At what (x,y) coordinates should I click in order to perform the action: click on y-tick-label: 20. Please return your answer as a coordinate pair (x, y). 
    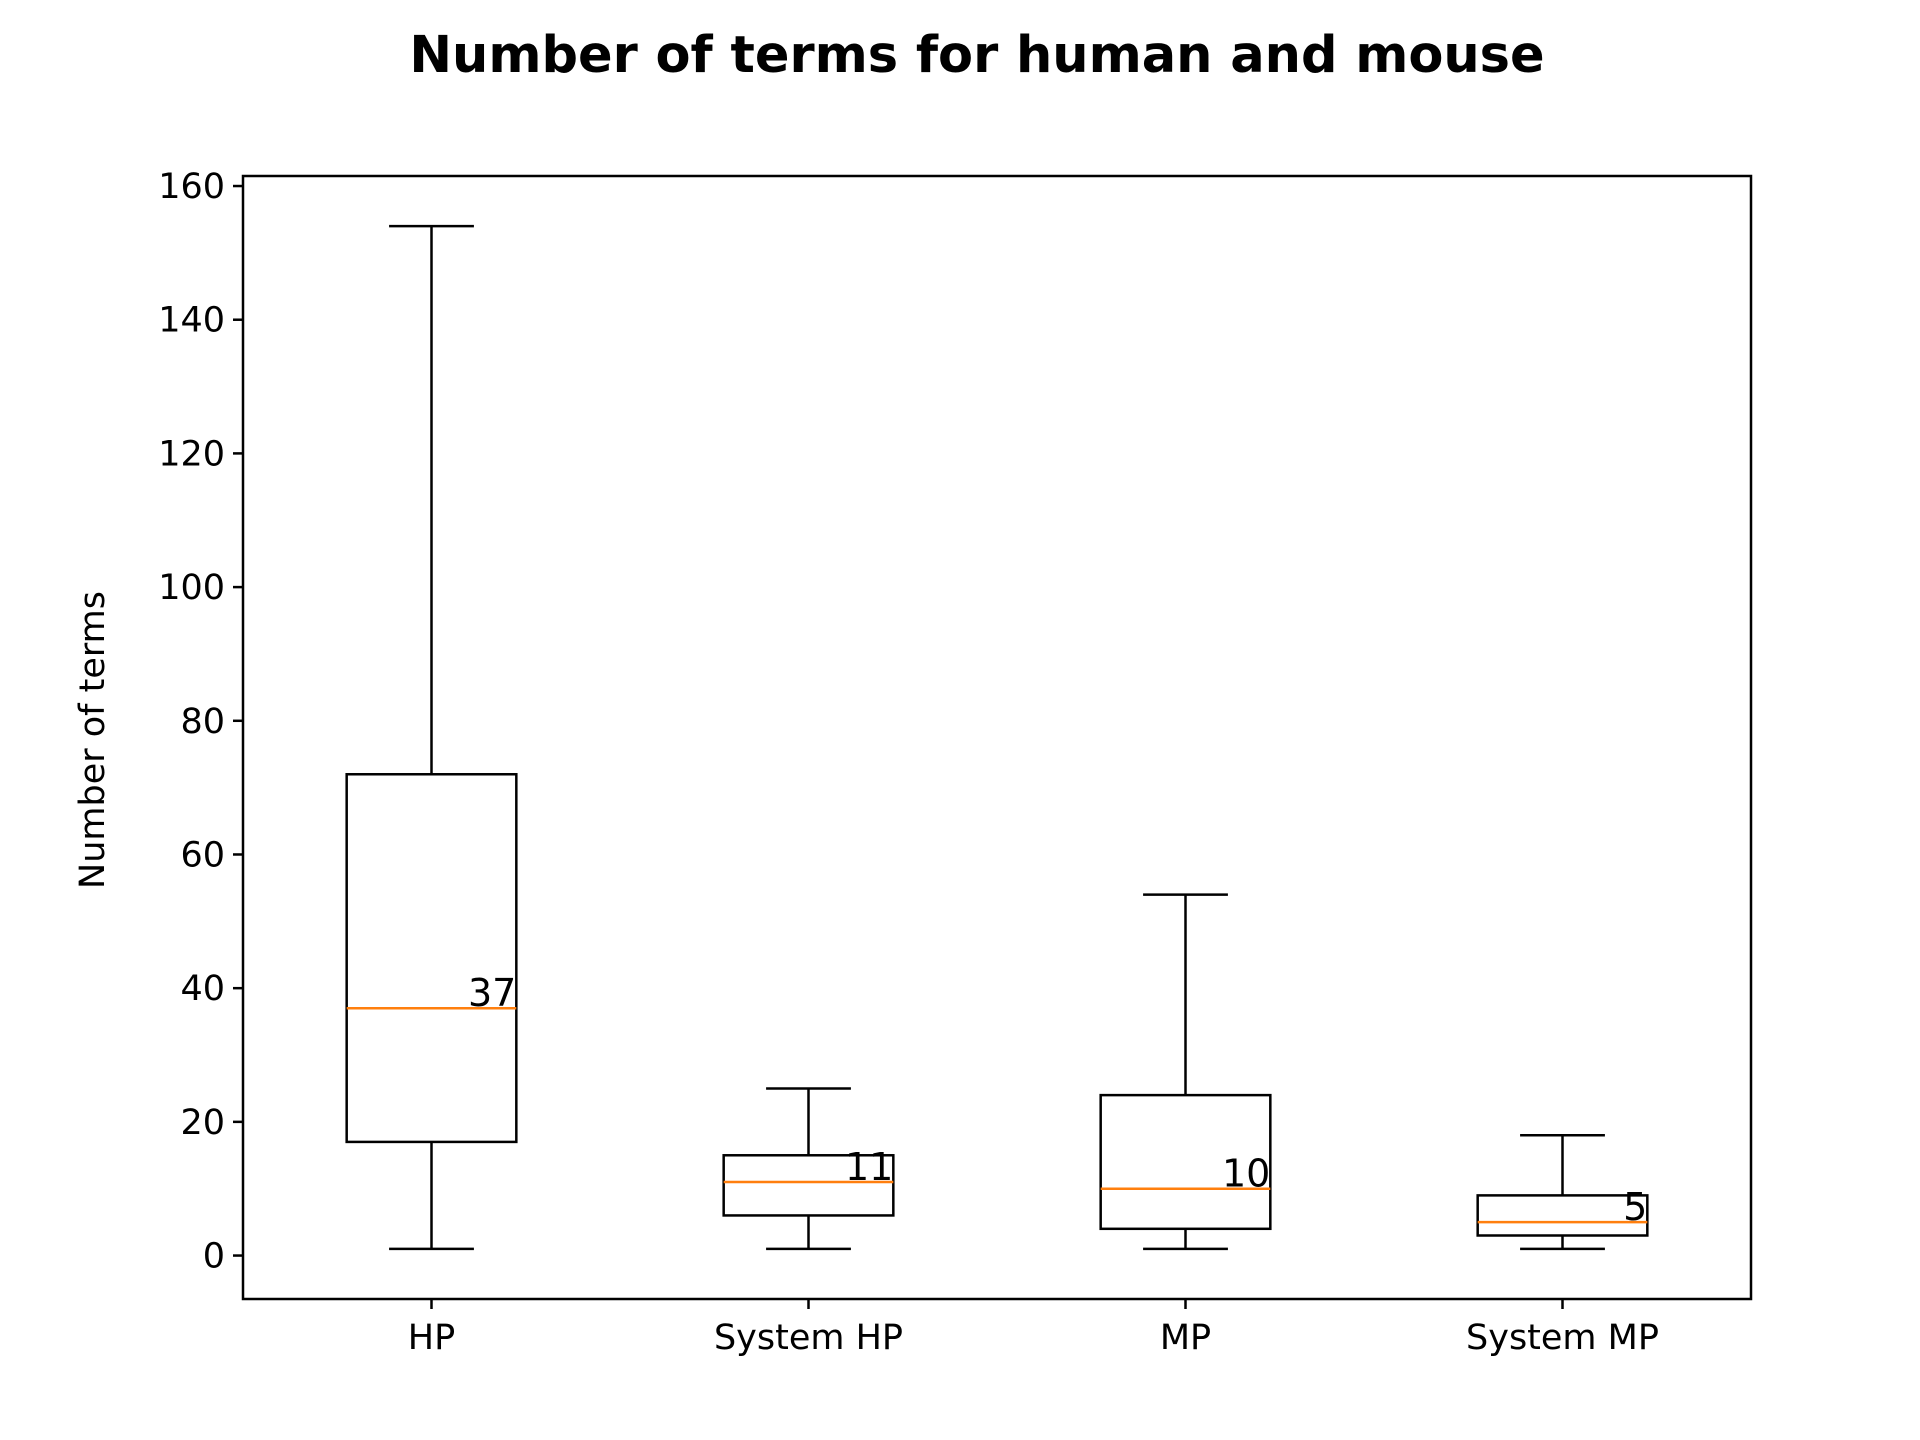
    Looking at the image, I should click on (202, 1123).